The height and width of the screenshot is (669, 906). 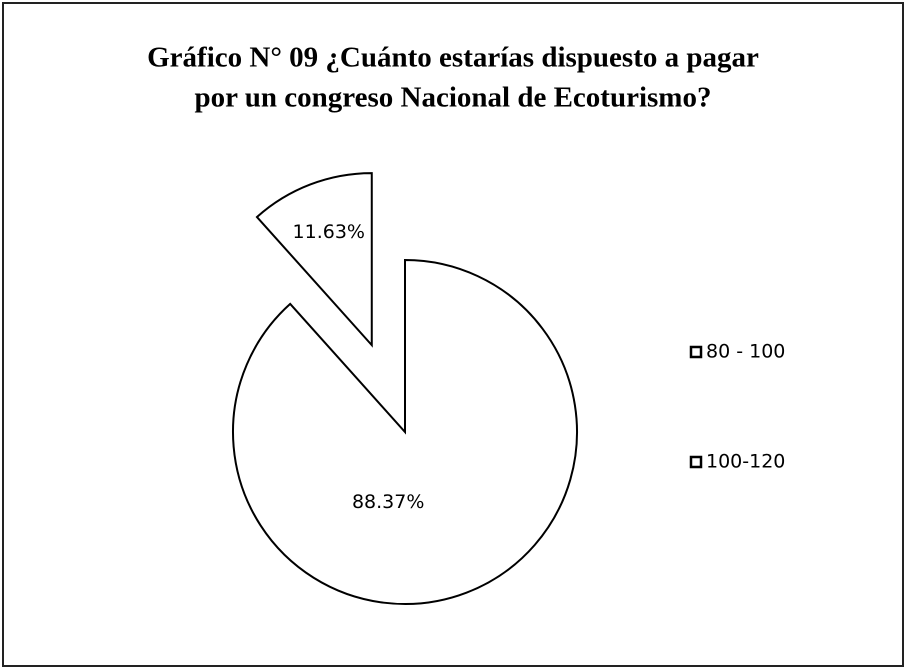 What do you see at coordinates (453, 98) in the screenshot?
I see `chart-title: por un congreso Nacional de Ecoturismo?` at bounding box center [453, 98].